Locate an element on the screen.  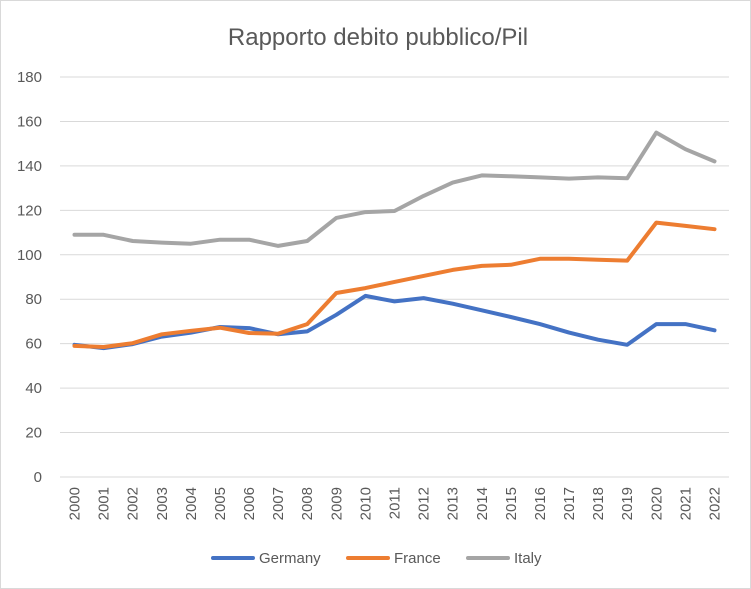
y-tick-label: 120 is located at coordinates (29, 210).